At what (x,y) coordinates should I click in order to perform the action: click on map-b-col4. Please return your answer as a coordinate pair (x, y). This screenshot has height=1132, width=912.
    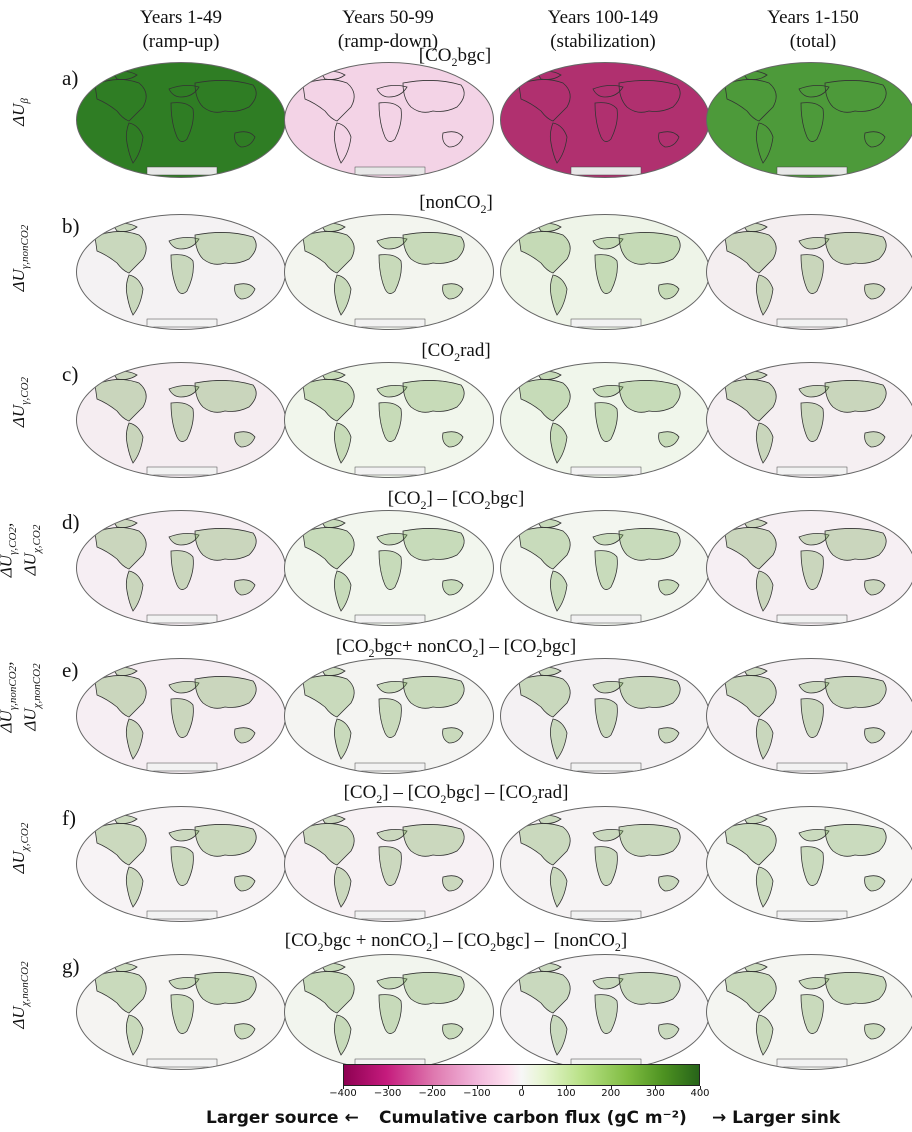
    Looking at the image, I should click on (809, 272).